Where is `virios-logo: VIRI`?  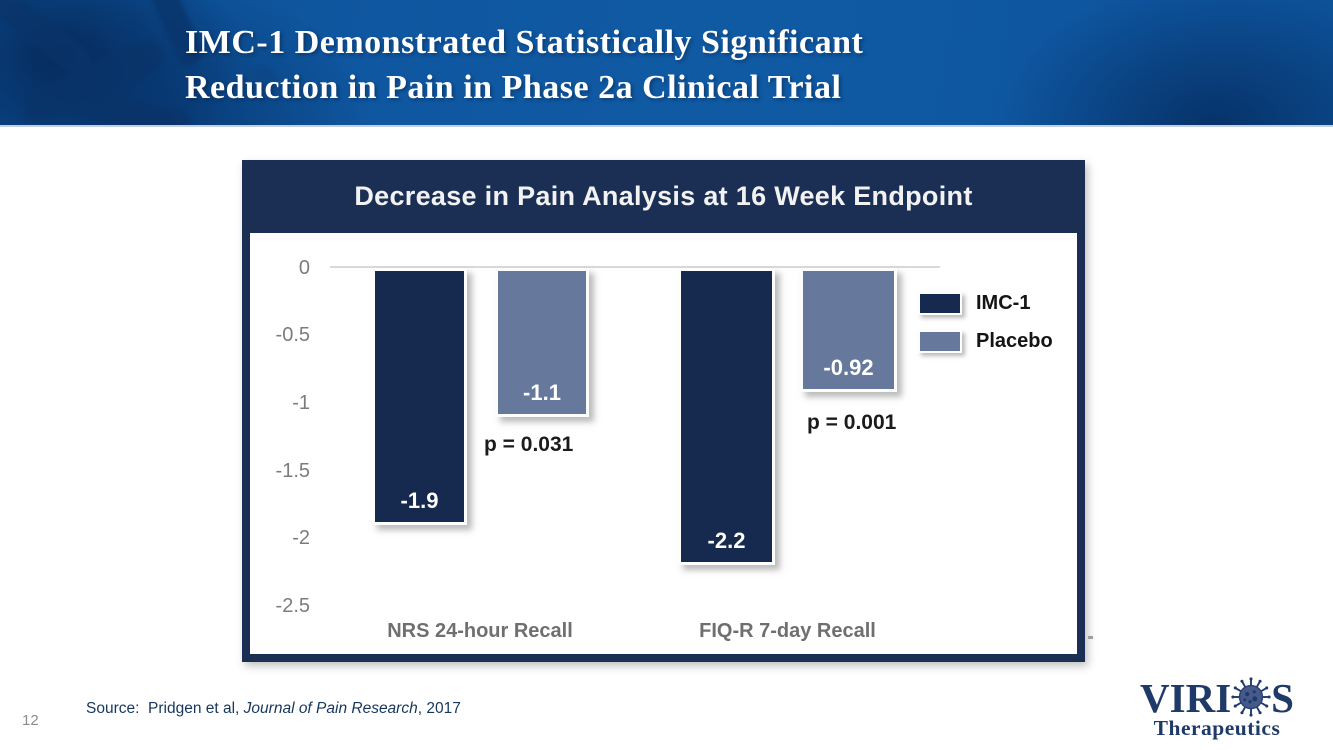
virios-logo: VIRI is located at coordinates (1217, 708).